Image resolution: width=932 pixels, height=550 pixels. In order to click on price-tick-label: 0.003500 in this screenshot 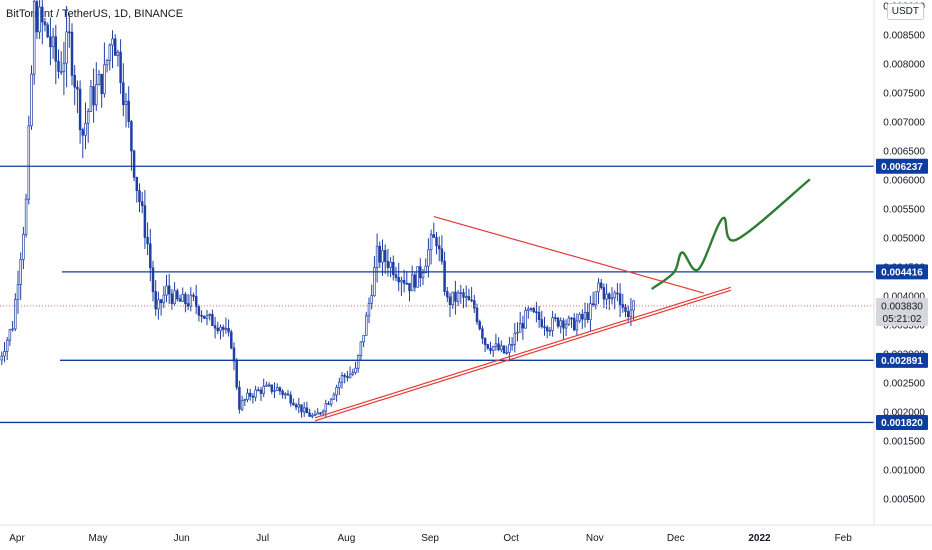, I will do `click(904, 326)`.